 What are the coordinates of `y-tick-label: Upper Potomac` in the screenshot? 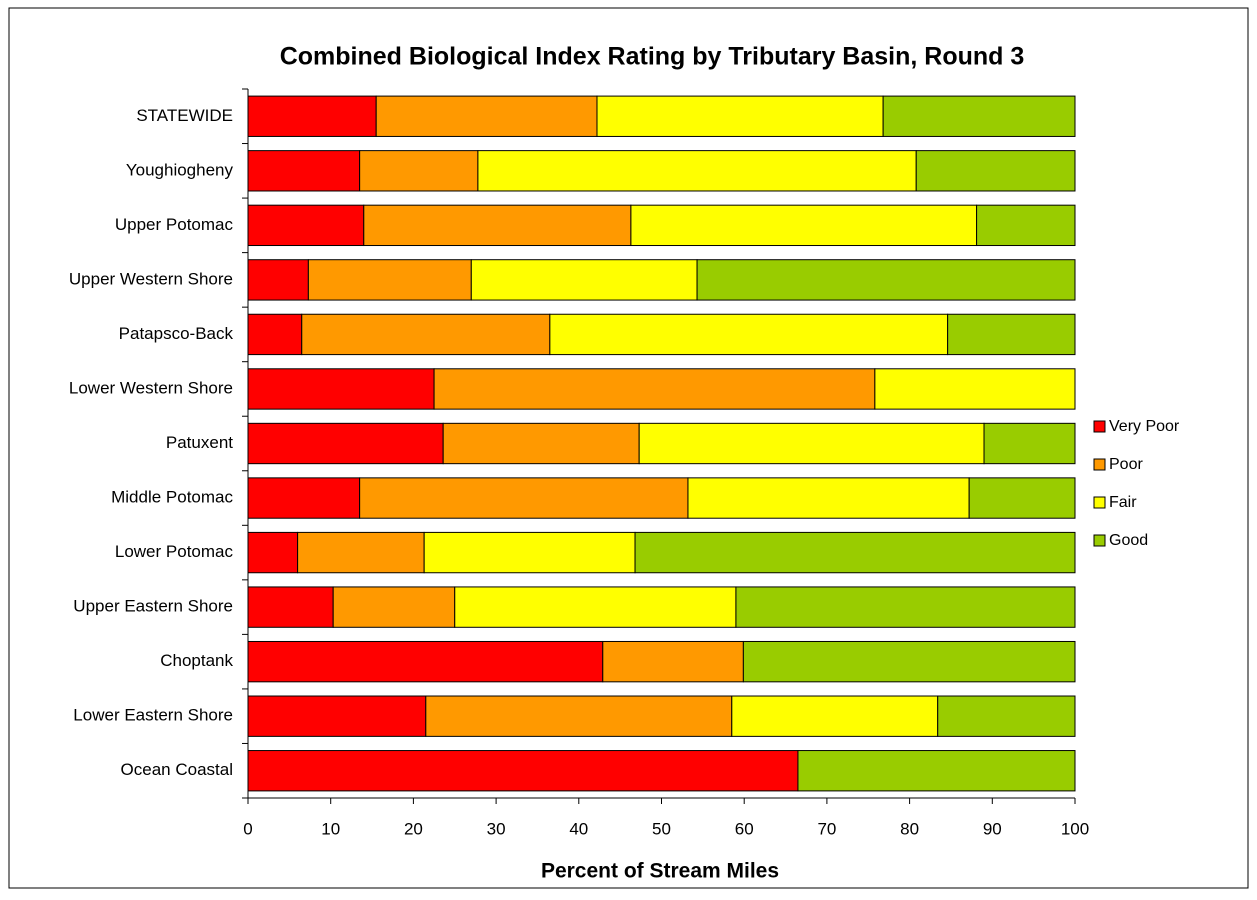 It's located at (174, 224).